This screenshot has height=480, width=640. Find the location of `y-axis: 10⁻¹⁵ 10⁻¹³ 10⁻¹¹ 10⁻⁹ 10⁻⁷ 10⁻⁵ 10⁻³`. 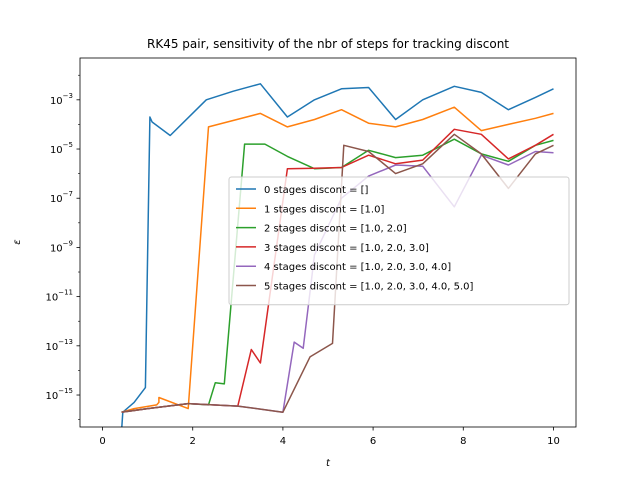

y-axis: 10⁻¹⁵ 10⁻¹³ 10⁻¹¹ 10⁻⁹ 10⁻⁷ 10⁻⁵ 10⁻³ is located at coordinates (62, 247).